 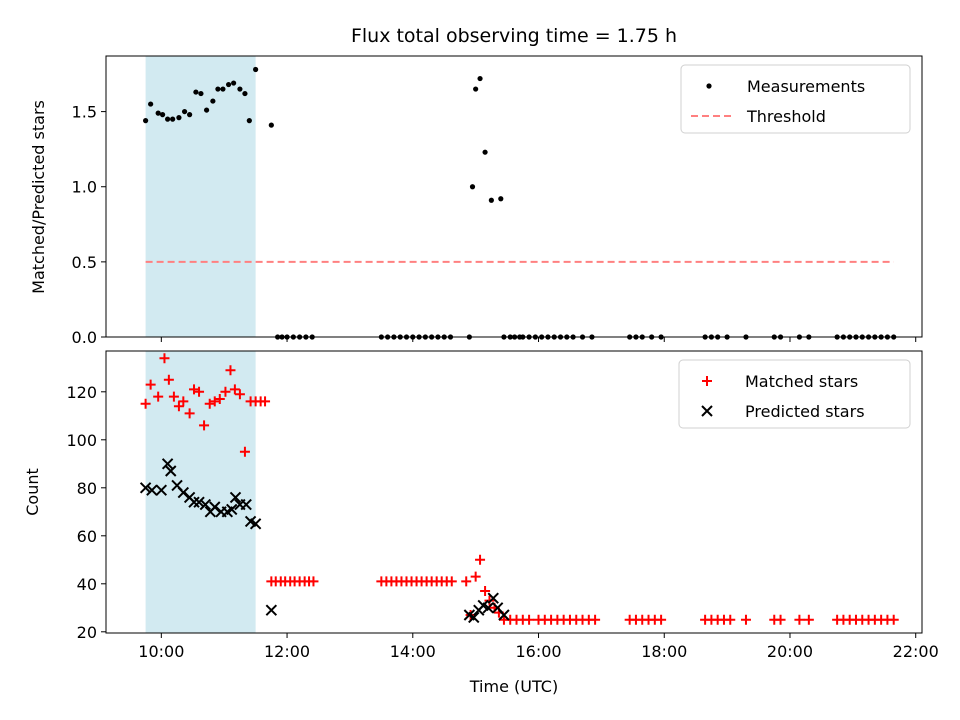 I want to click on count-y-tick-label: 60, so click(x=87, y=536).